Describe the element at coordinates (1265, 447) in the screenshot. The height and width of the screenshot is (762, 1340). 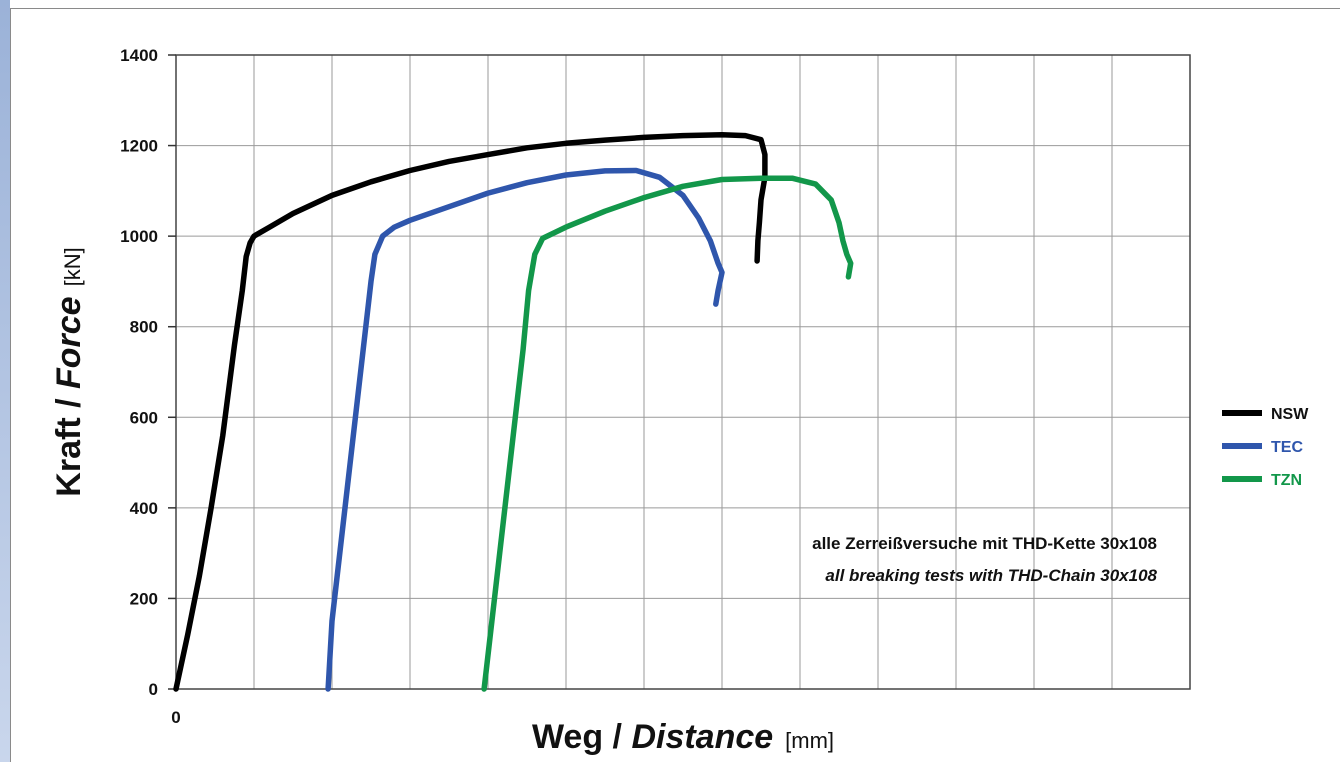
I see `legend: NSW TEC TZN` at that location.